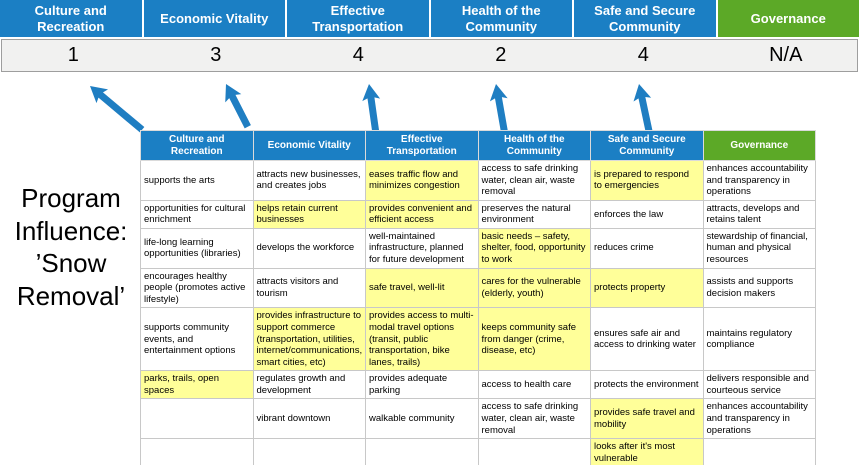  What do you see at coordinates (786, 55) in the screenshot?
I see `score-governance: N/A` at bounding box center [786, 55].